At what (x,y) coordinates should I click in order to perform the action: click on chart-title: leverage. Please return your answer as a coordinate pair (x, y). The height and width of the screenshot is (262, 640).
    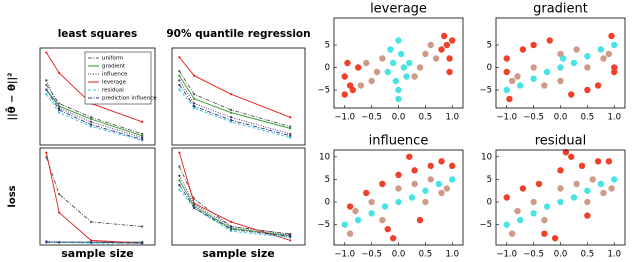
    Looking at the image, I should click on (398, 9).